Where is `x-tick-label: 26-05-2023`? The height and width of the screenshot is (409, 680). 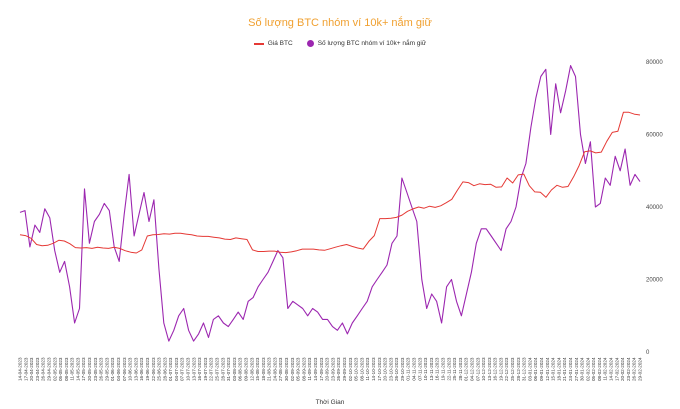
x-tick-label: 26-05-2023 is located at coordinates (101, 369).